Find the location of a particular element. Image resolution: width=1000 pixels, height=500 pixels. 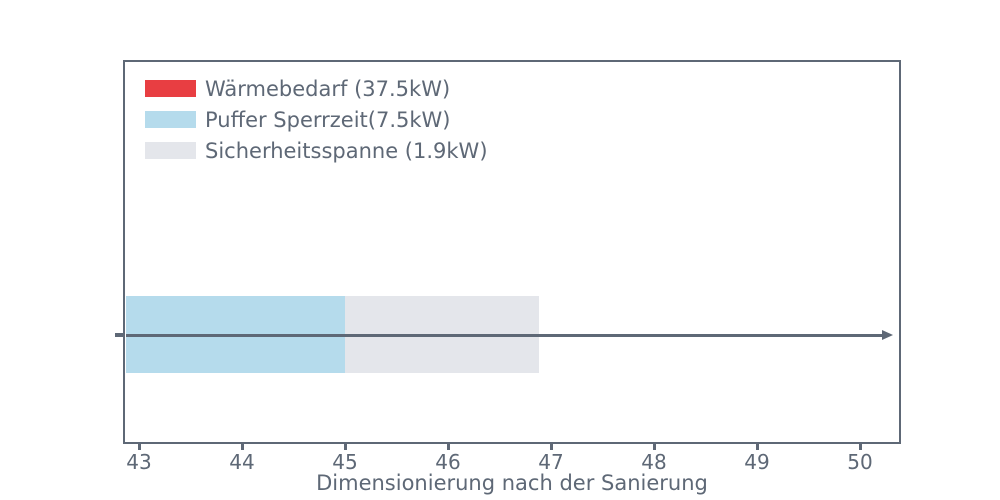

arrow-head-icon is located at coordinates (887, 335).